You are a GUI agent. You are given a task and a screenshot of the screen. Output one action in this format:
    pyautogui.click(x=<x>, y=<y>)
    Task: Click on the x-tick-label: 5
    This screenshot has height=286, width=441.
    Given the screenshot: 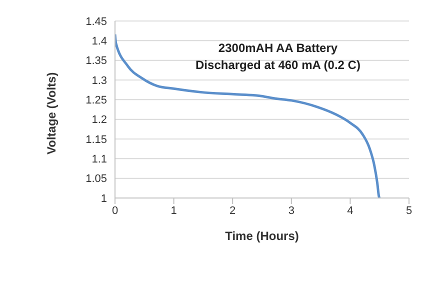 What is the action you would take?
    pyautogui.click(x=409, y=210)
    